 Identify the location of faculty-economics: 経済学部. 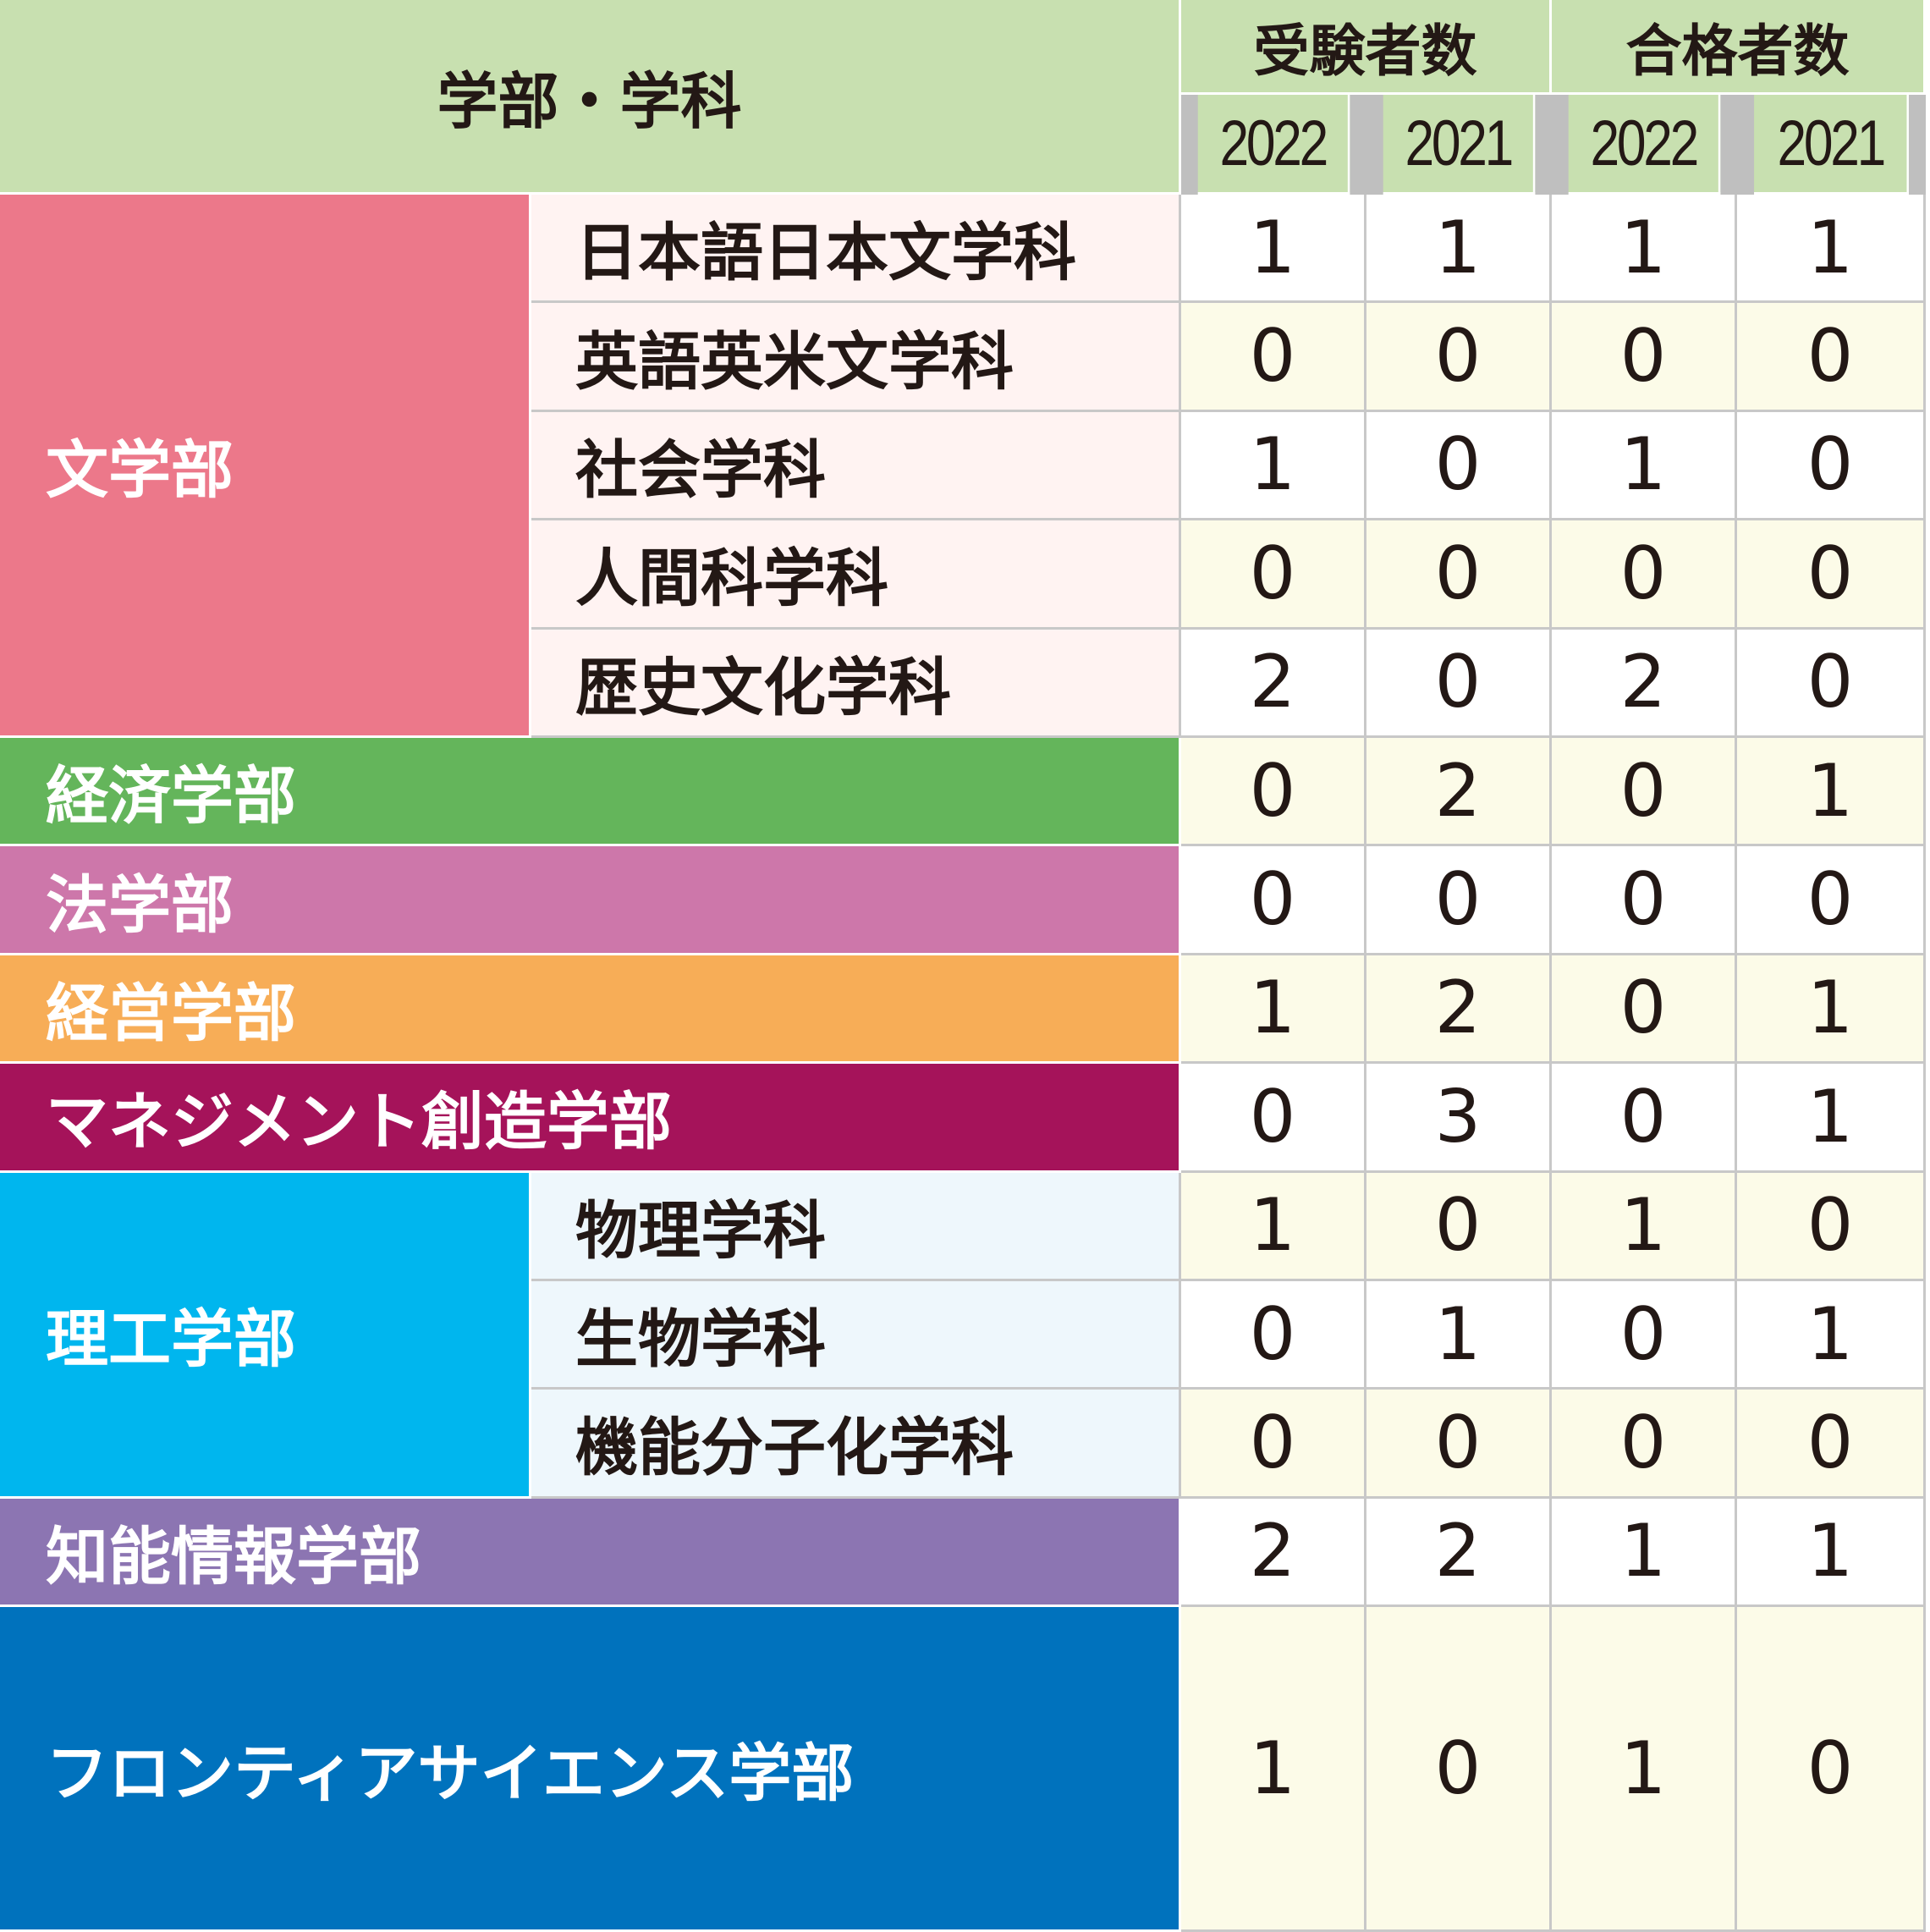
(590, 792).